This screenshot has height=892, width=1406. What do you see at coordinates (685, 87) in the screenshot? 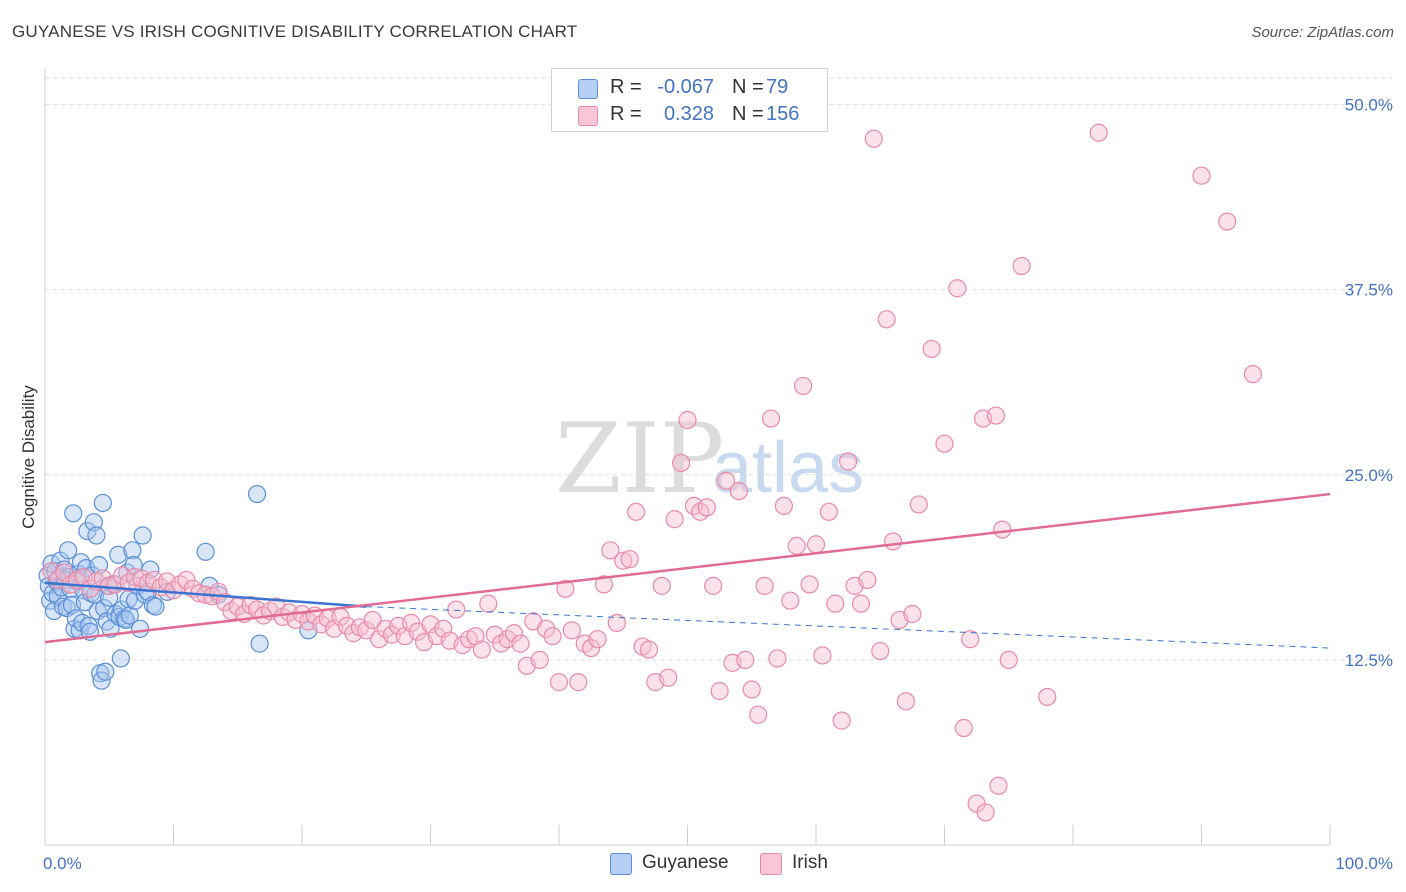
I see `legend-r-value: -0.067` at bounding box center [685, 87].